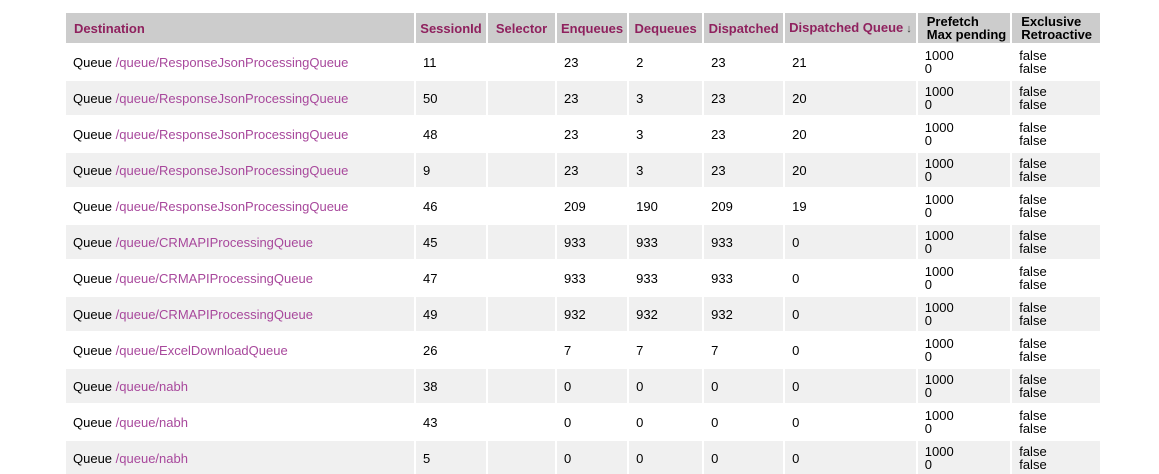 The image size is (1159, 474). I want to click on destination-cell: Queue /queue/ExcelDownloadQueue, so click(240, 350).